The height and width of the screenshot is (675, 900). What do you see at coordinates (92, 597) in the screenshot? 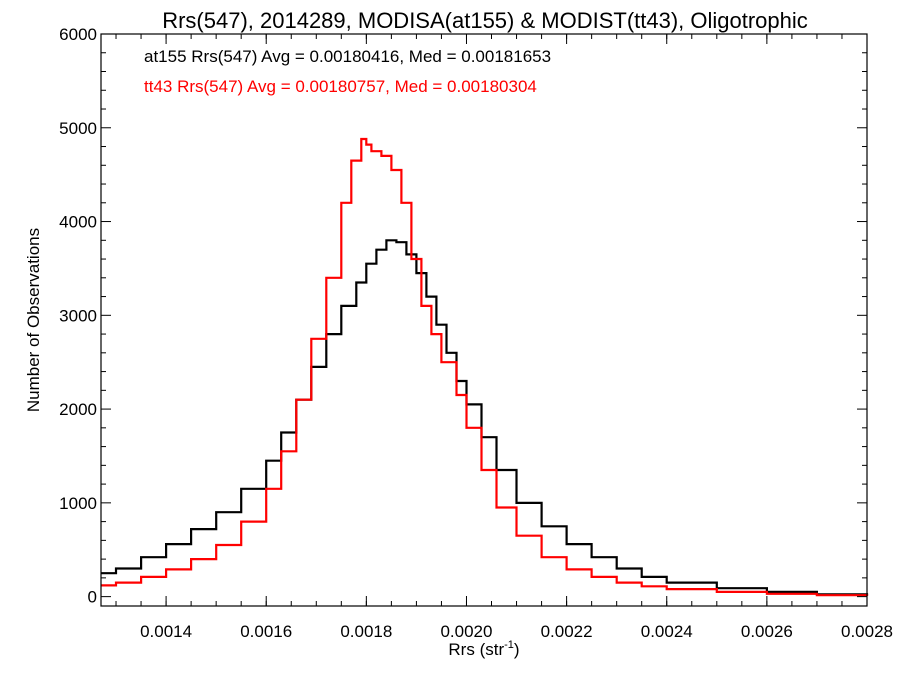
I see `y-tick-label: 0` at bounding box center [92, 597].